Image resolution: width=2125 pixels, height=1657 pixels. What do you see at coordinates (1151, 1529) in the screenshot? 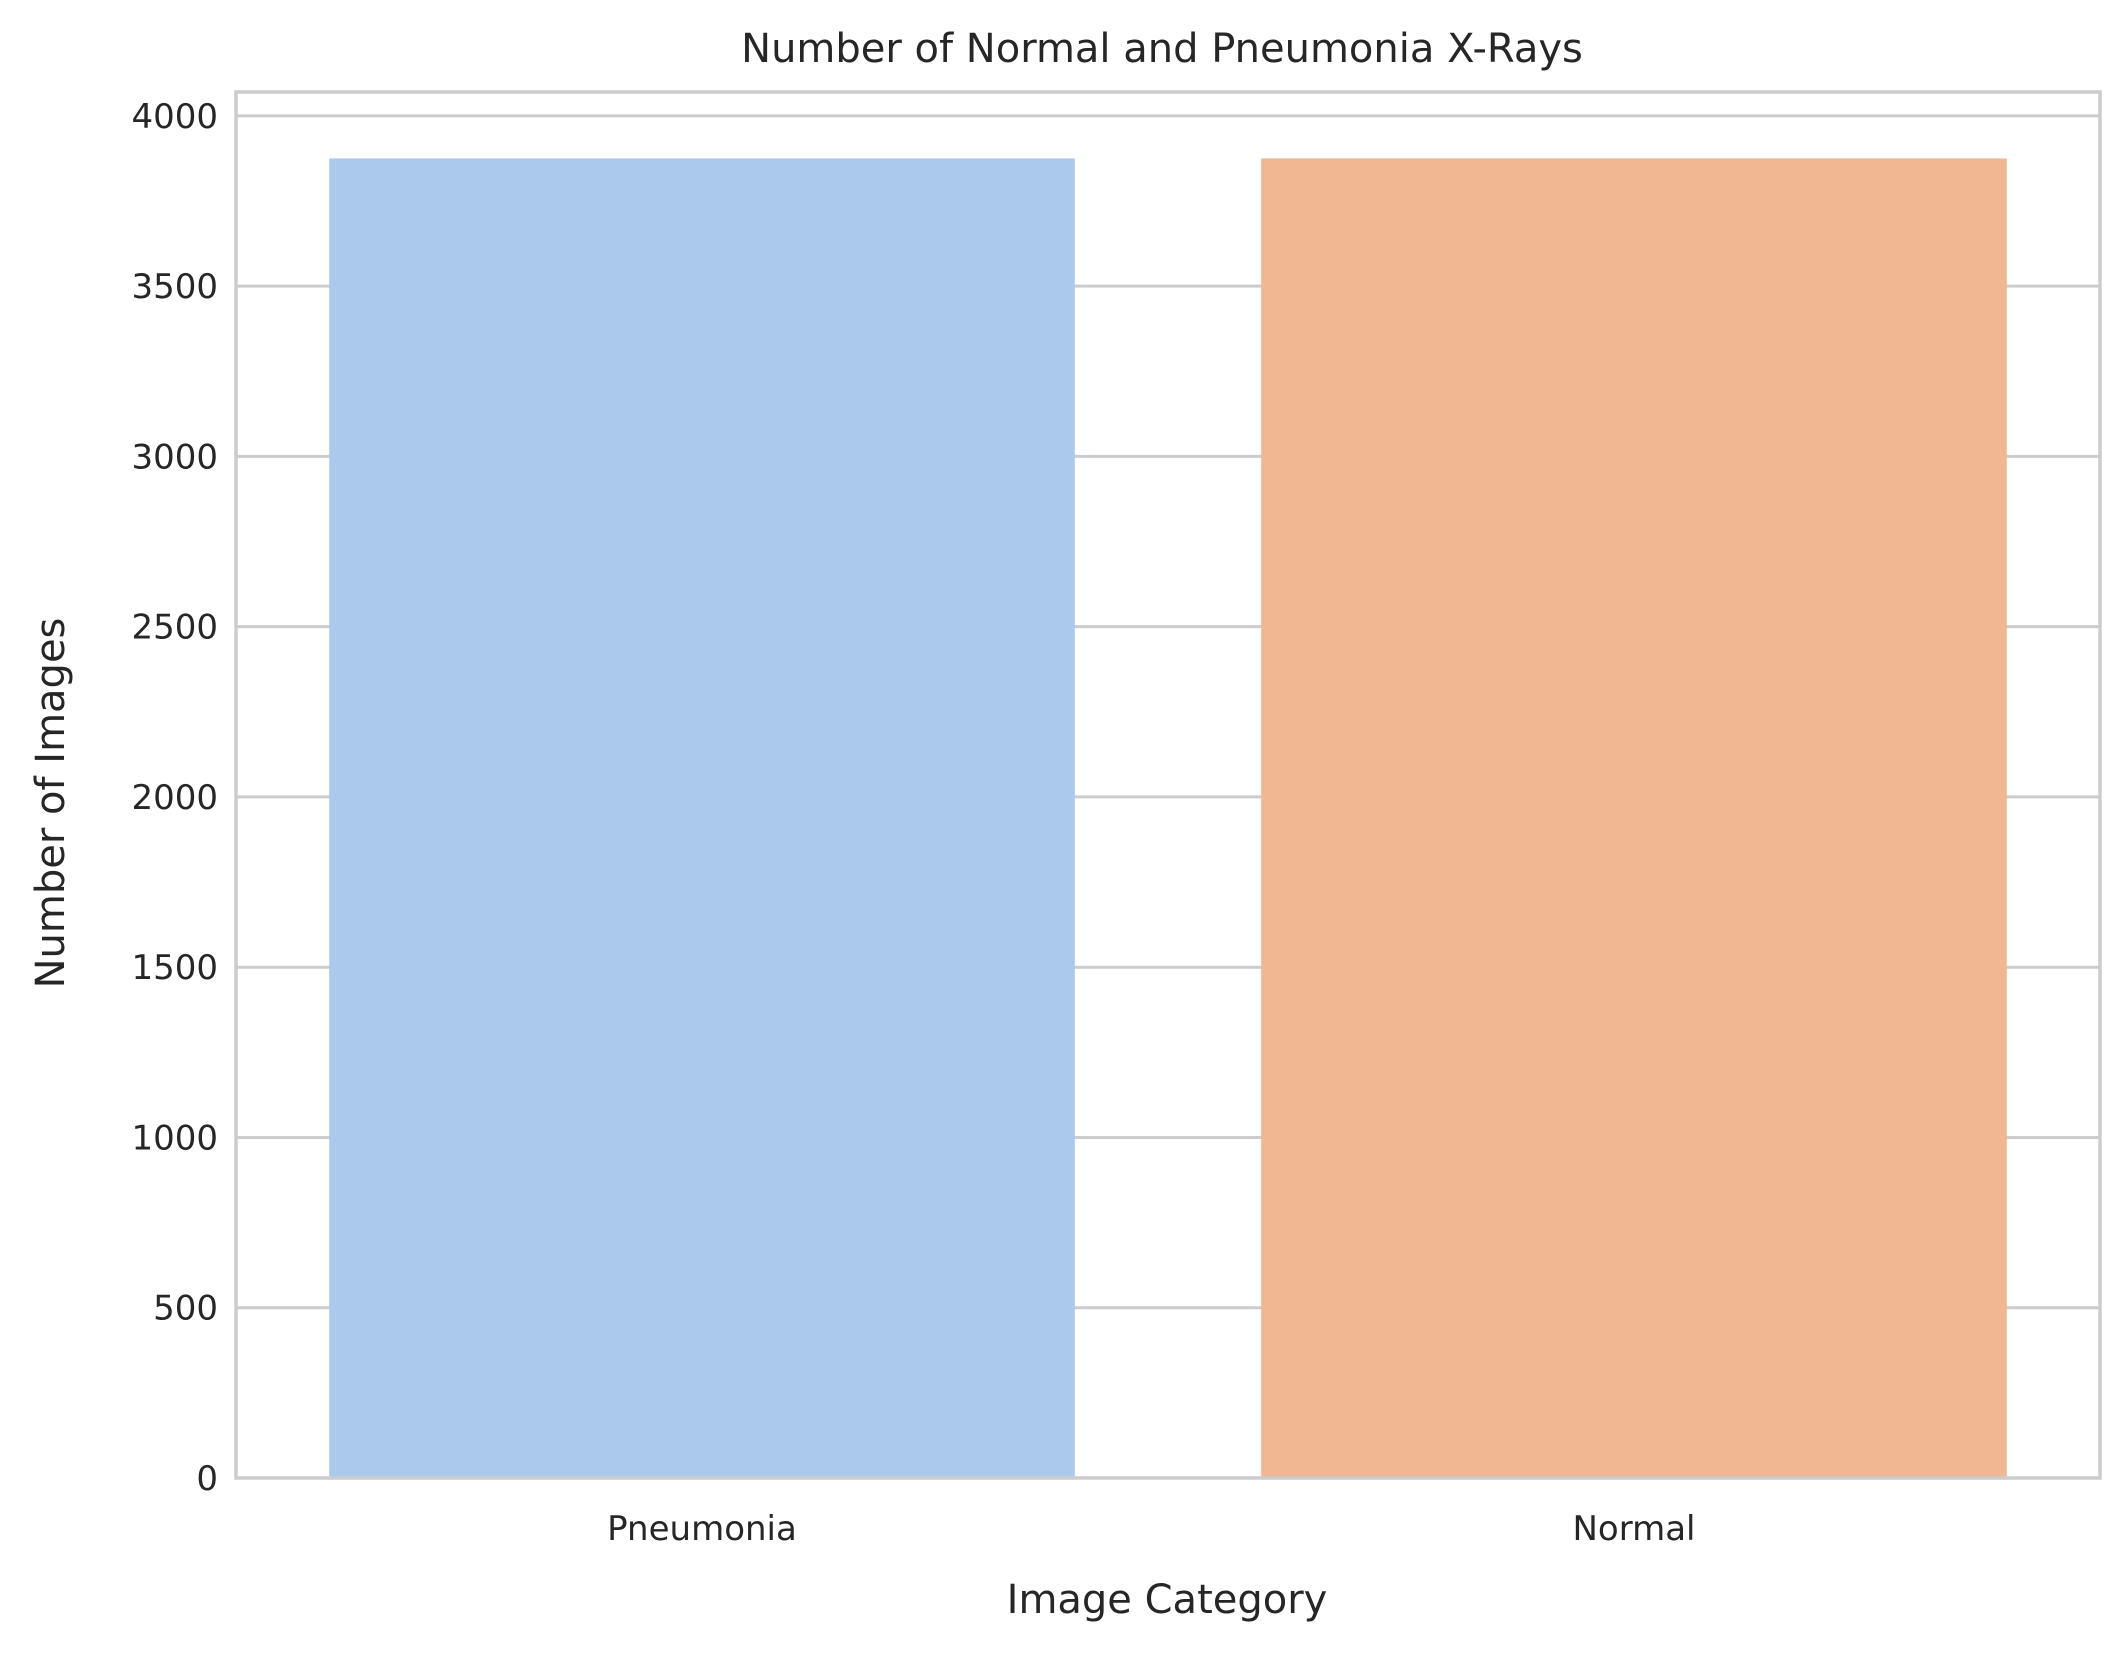
I see `x-axis-ticks: Pneumonia Normal` at bounding box center [1151, 1529].